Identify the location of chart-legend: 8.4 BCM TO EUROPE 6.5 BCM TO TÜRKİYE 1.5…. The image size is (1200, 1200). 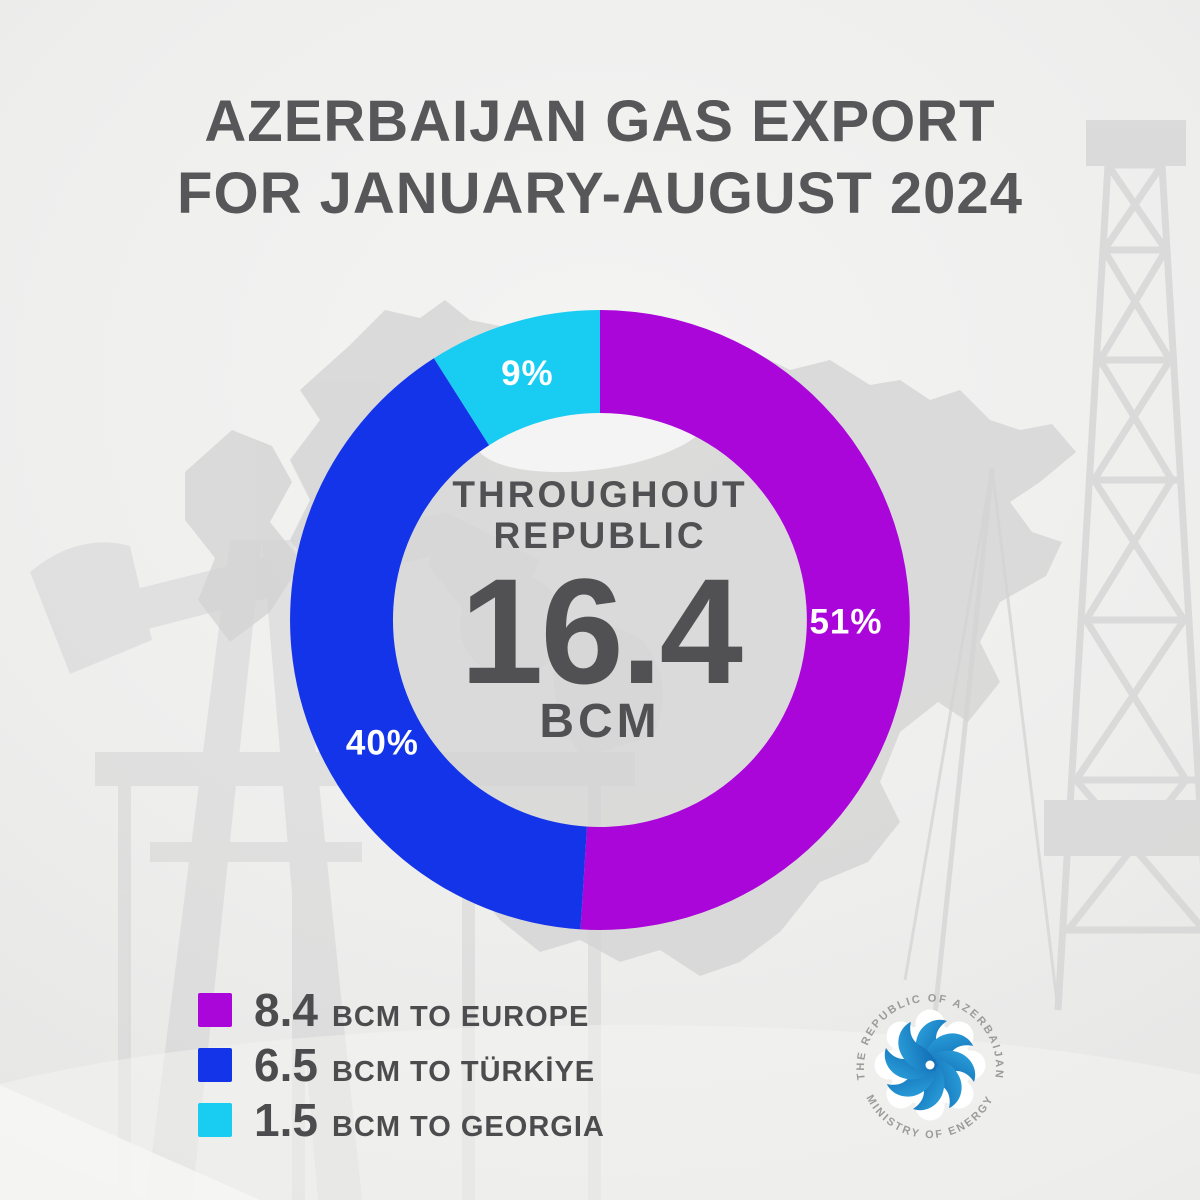
(401, 1071).